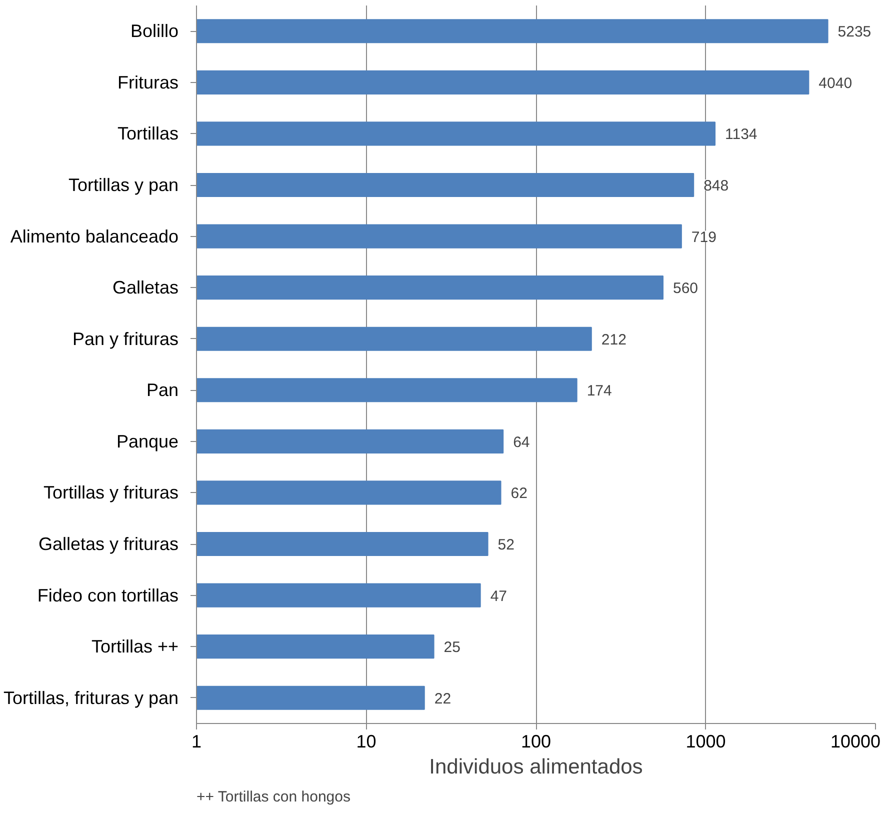 The height and width of the screenshot is (819, 887). I want to click on data-label: 64, so click(521, 442).